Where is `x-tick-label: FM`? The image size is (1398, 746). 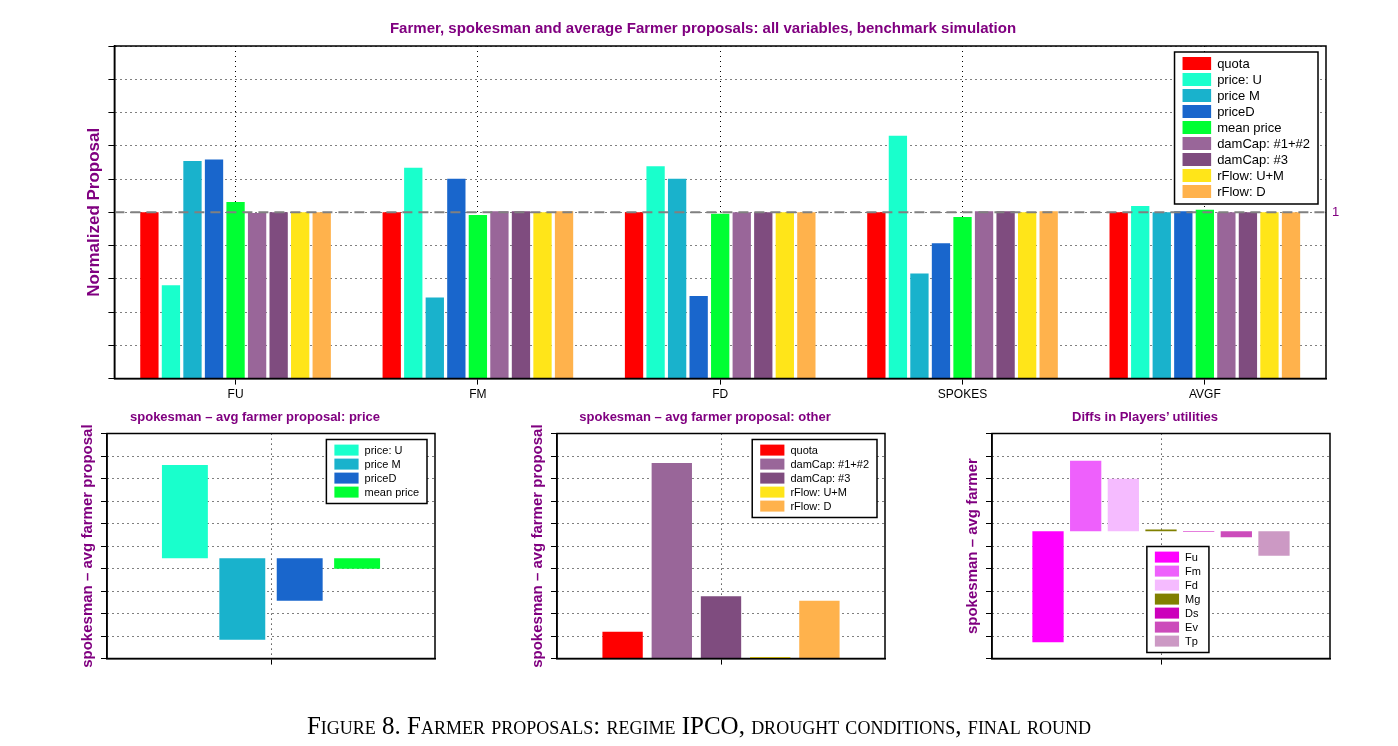 x-tick-label: FM is located at coordinates (478, 394).